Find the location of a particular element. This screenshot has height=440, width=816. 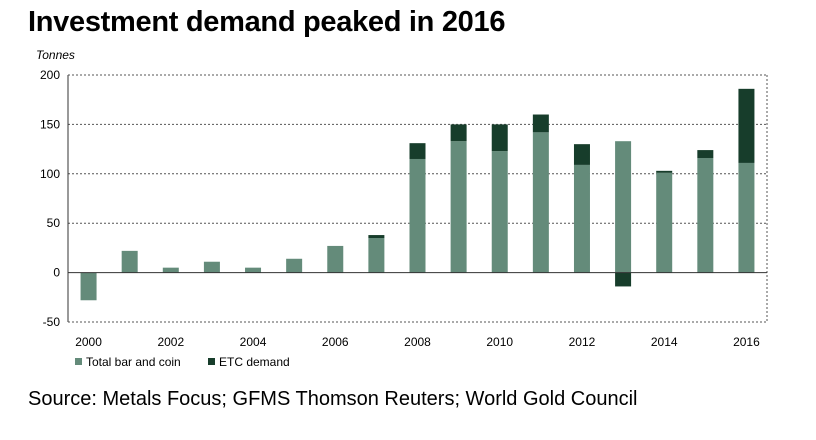

legend-bar-and-coin-label: Total bar and coin is located at coordinates (133, 362).